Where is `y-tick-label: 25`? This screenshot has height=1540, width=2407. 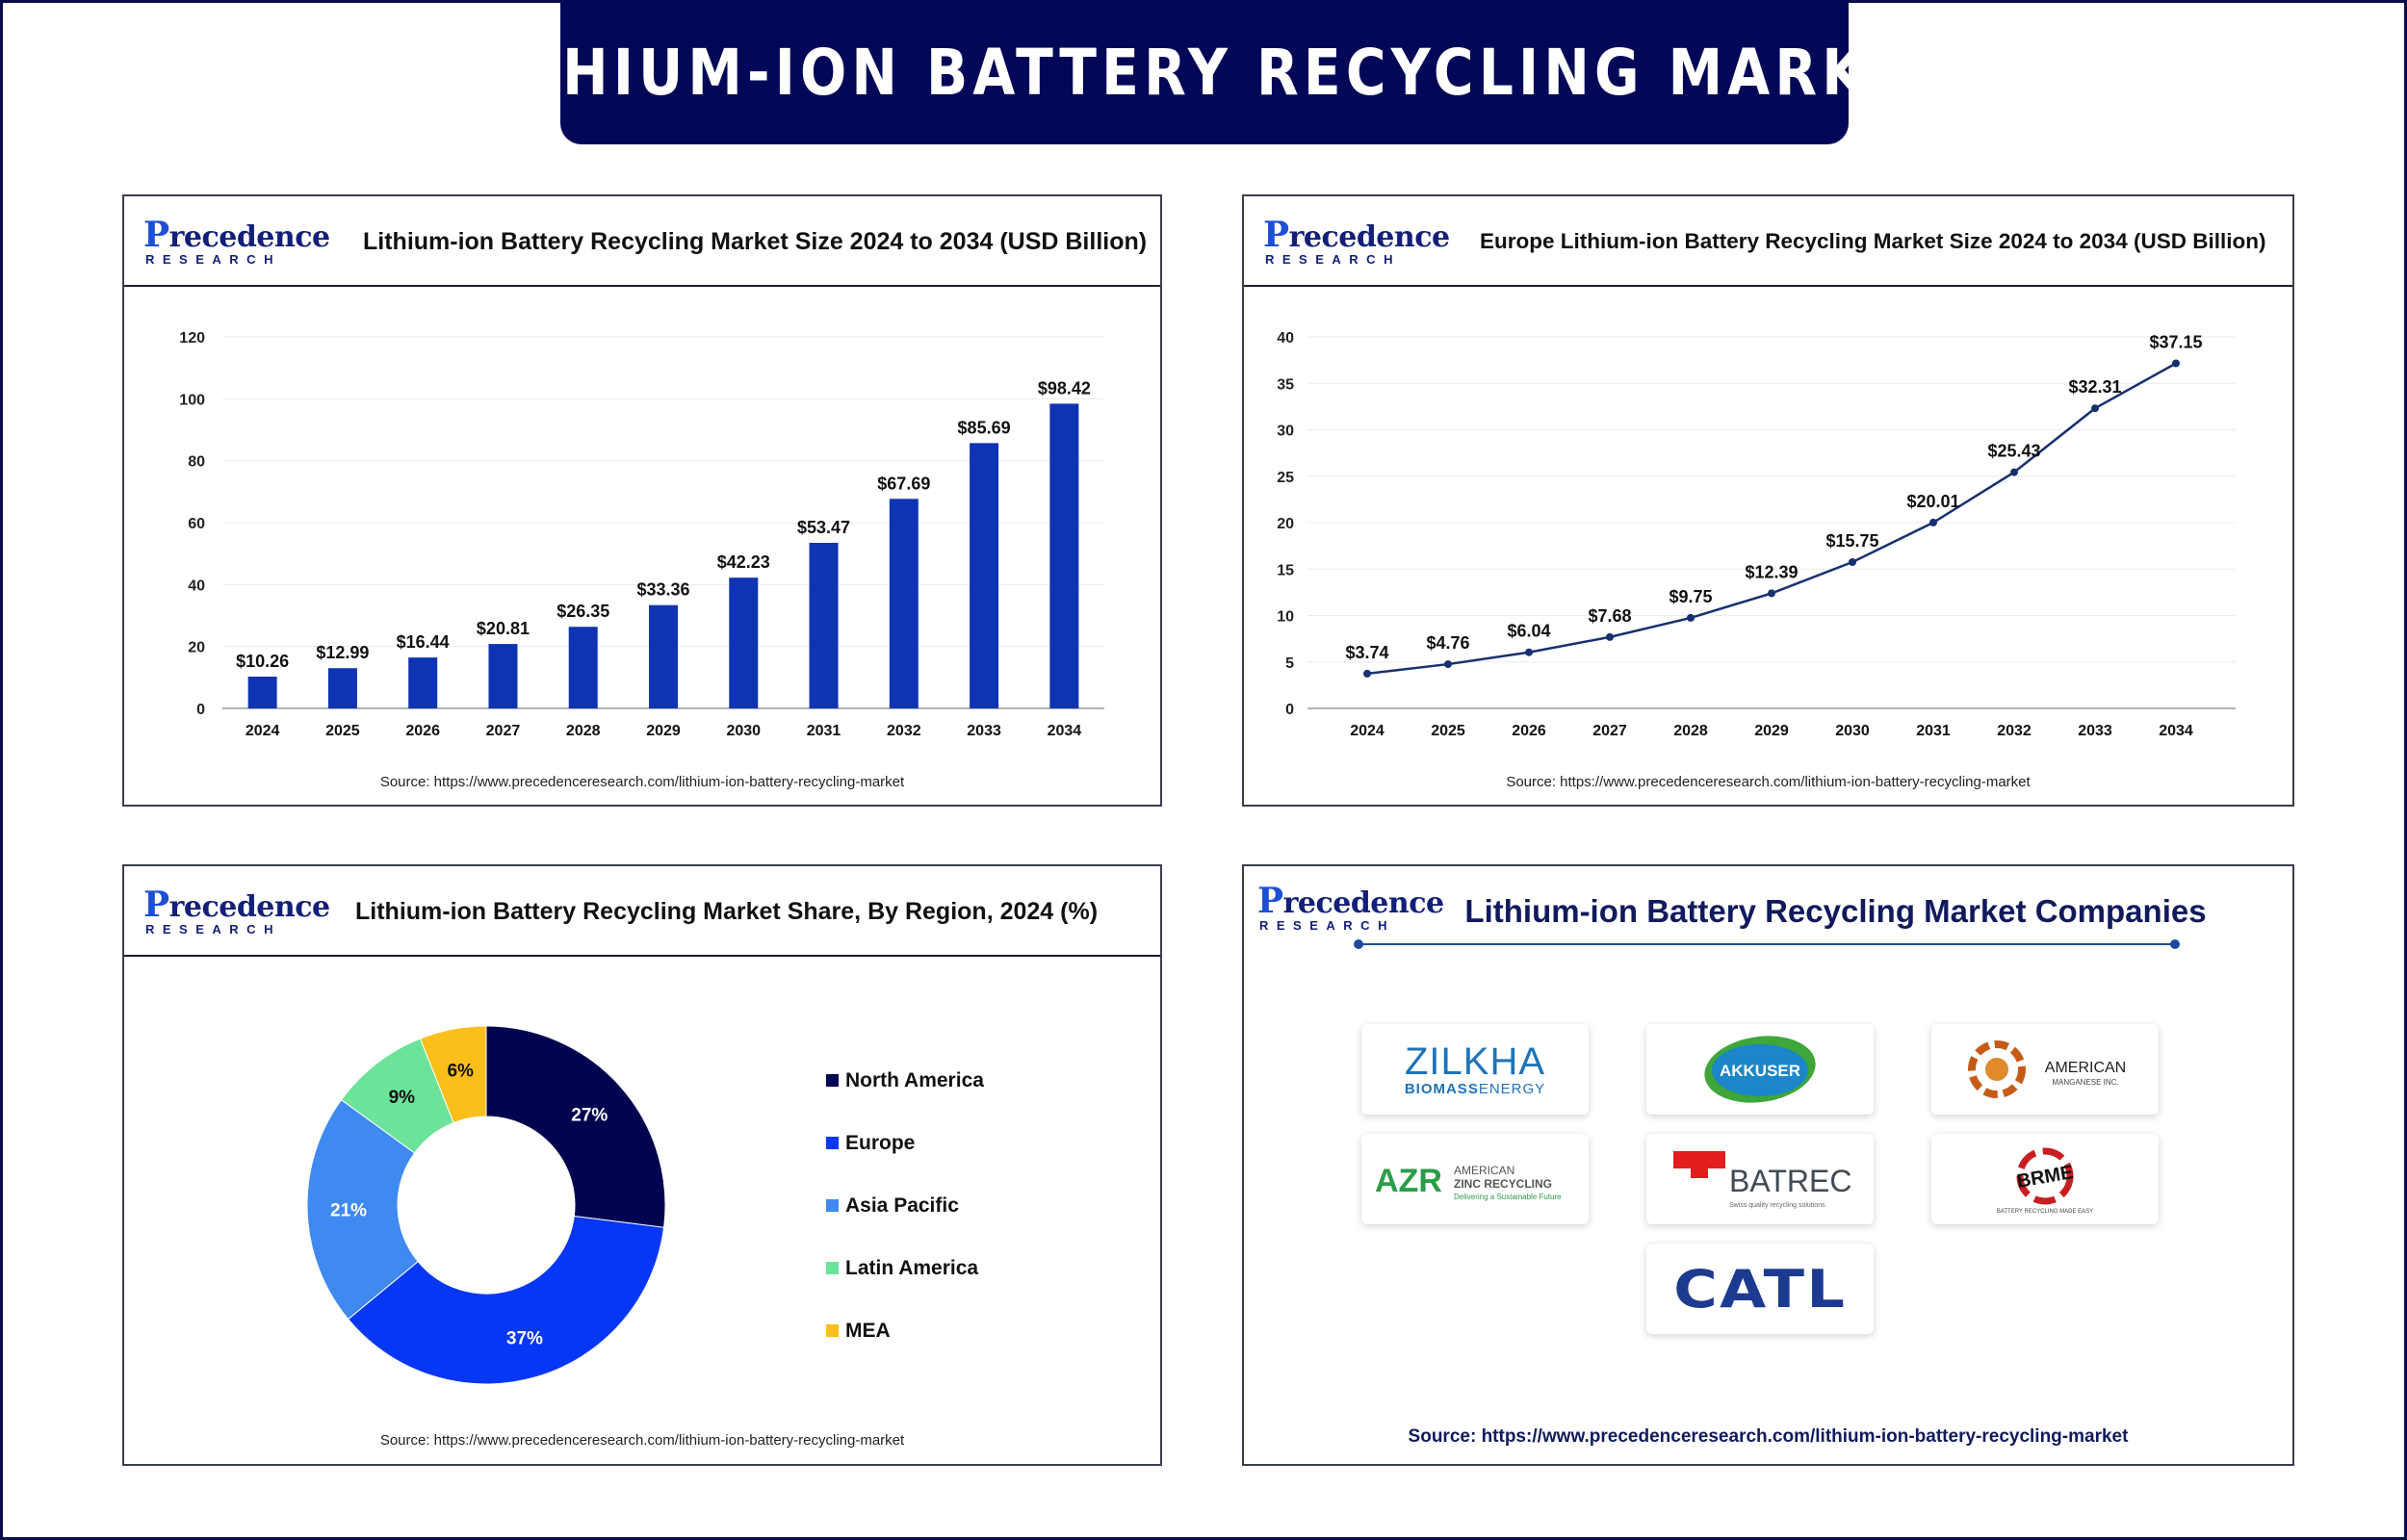
y-tick-label: 25 is located at coordinates (1285, 478).